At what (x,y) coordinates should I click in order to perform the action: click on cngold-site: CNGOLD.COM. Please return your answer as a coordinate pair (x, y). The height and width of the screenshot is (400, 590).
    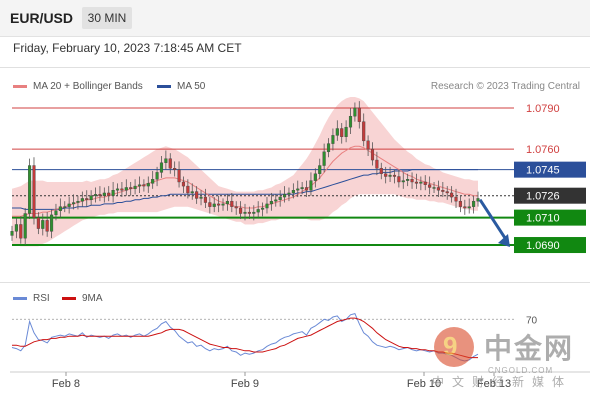
    Looking at the image, I should click on (521, 370).